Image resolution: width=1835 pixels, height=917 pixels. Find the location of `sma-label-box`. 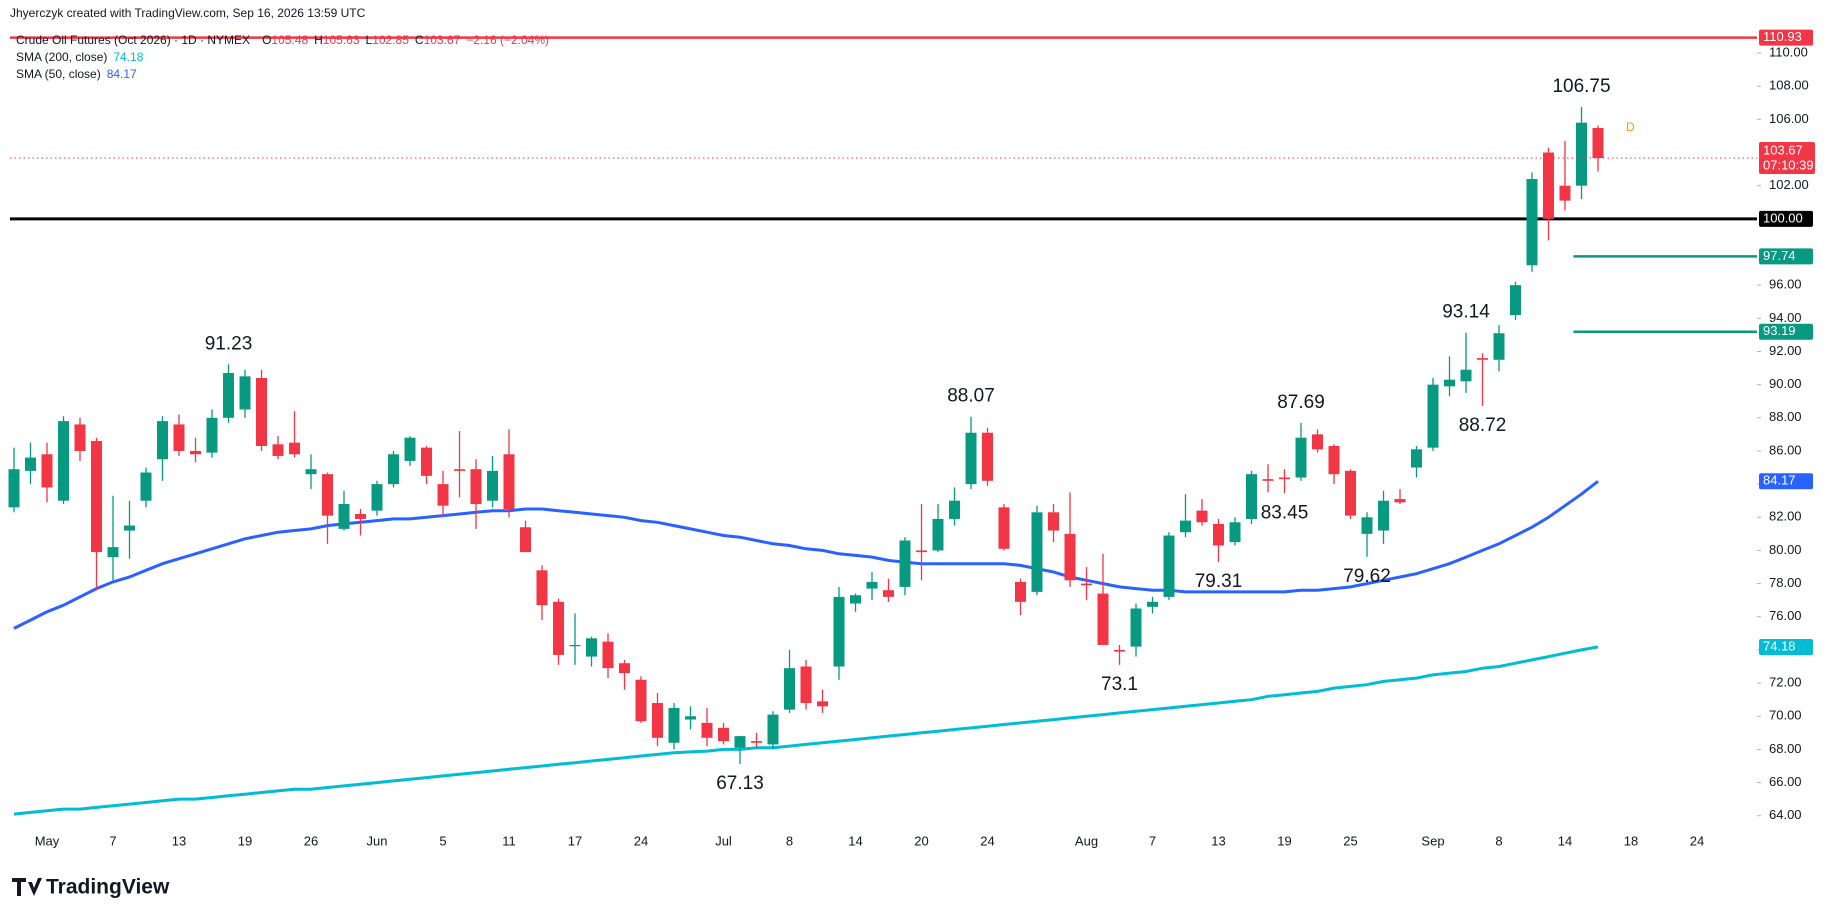

sma-label-box is located at coordinates (1786, 481).